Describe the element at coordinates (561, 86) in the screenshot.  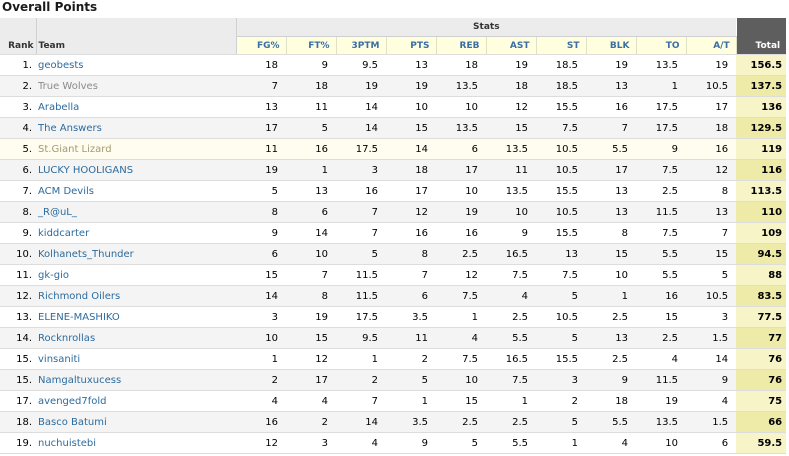
I see `stat-cell: 18.5` at that location.